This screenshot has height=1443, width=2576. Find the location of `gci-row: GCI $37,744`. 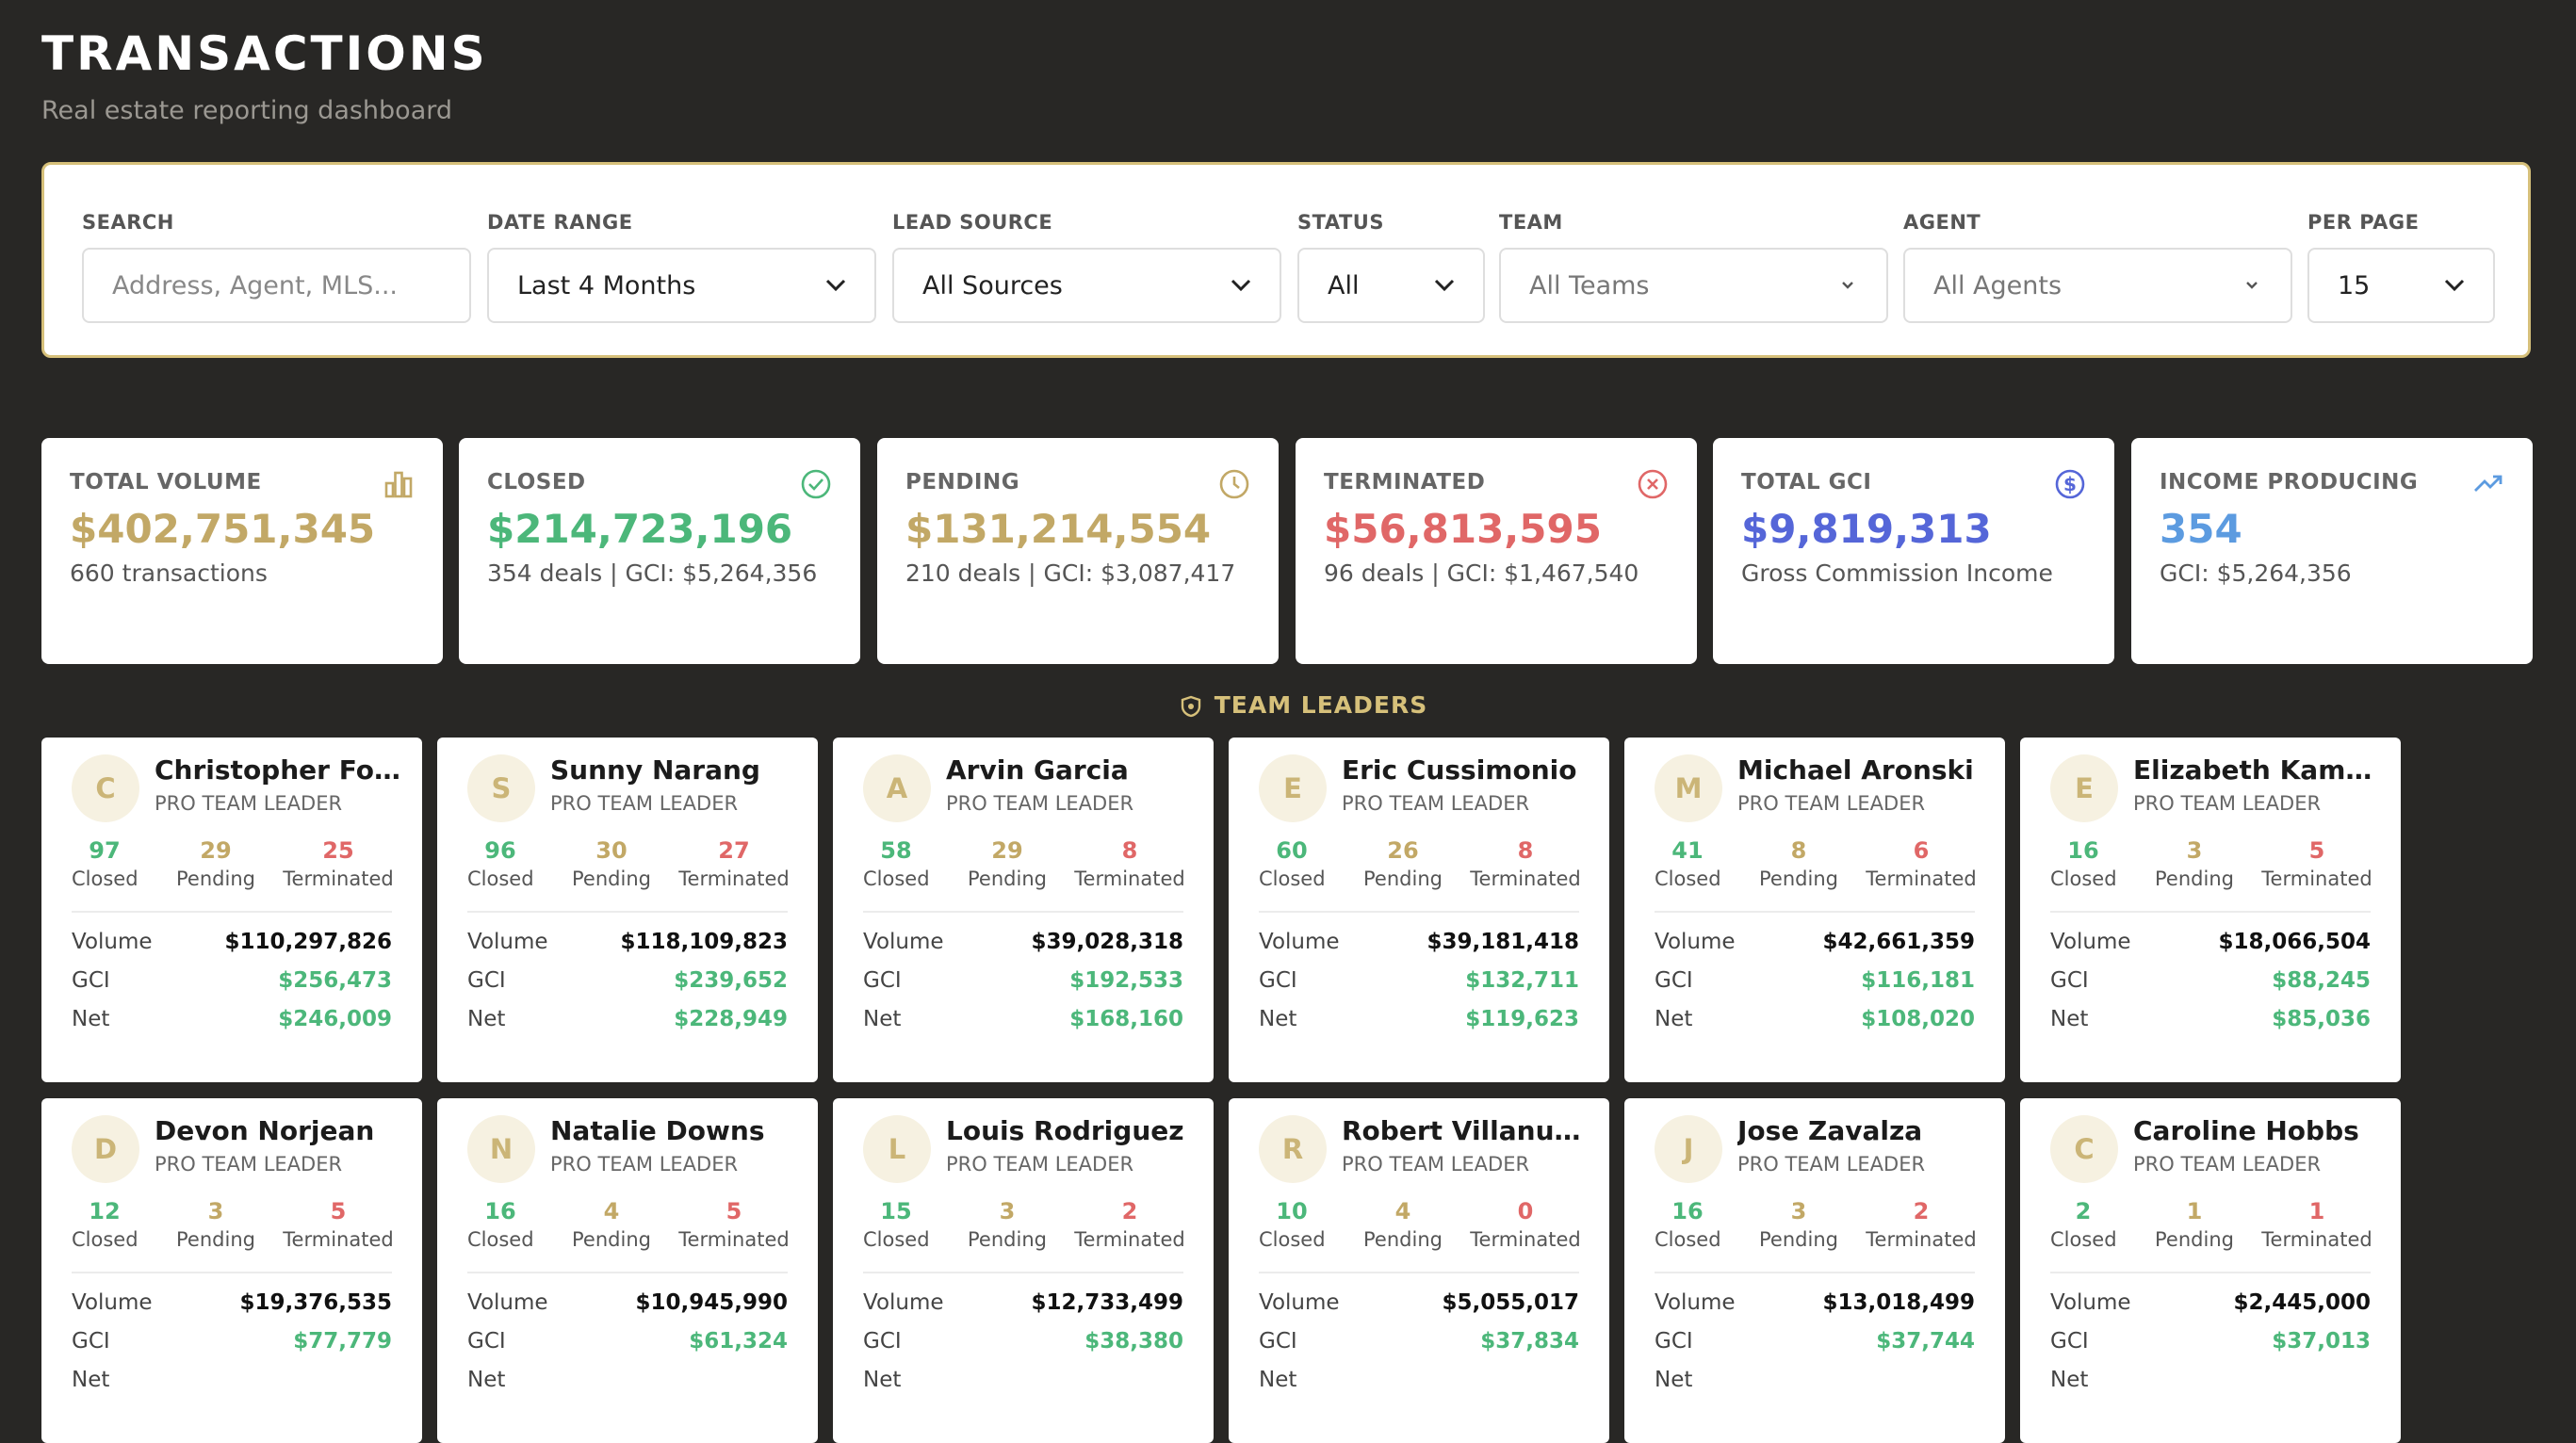

gci-row: GCI $37,744 is located at coordinates (1815, 1340).